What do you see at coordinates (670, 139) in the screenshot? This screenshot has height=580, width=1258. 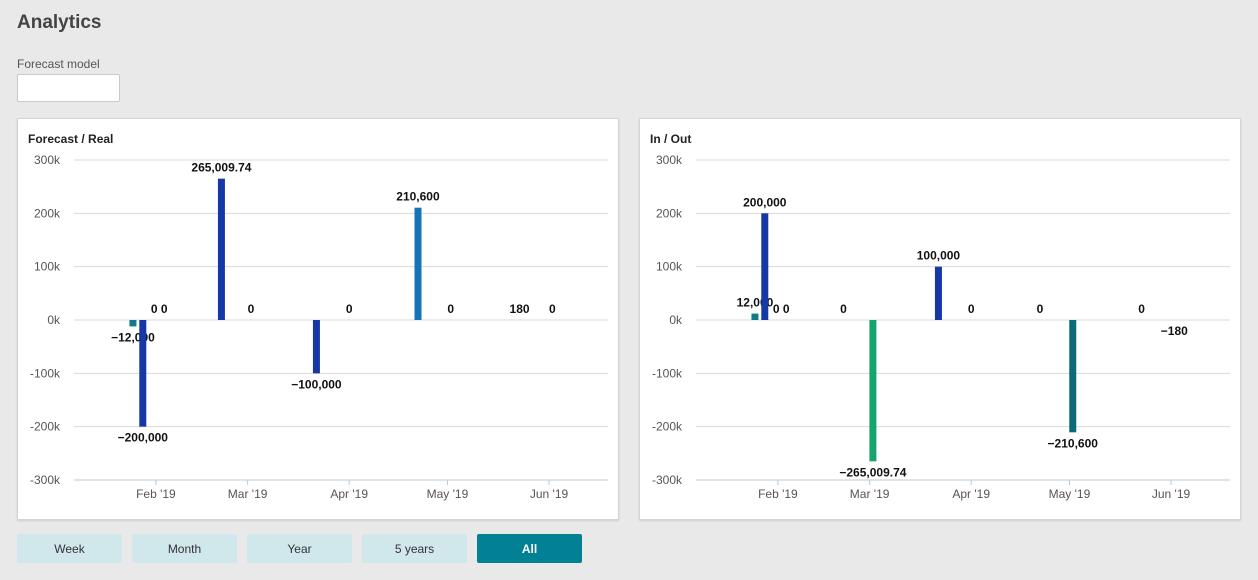 I see `chart-title: In / Out` at bounding box center [670, 139].